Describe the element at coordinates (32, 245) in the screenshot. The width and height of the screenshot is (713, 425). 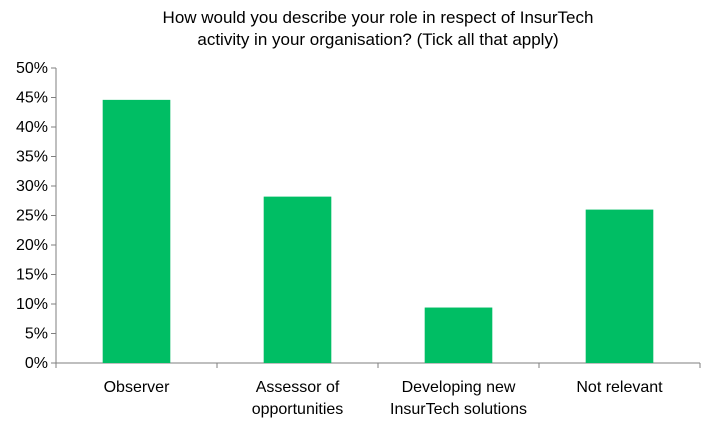
I see `y-tick-label: 20%` at that location.